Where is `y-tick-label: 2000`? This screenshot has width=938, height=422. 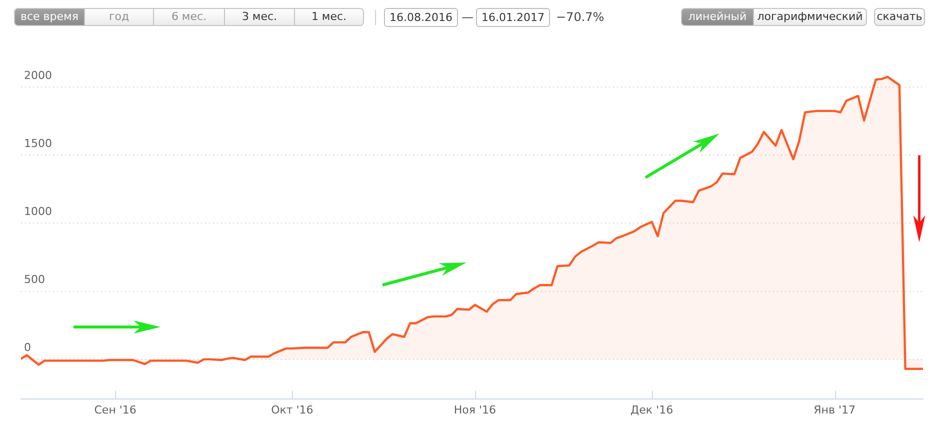
y-tick-label: 2000 is located at coordinates (38, 75).